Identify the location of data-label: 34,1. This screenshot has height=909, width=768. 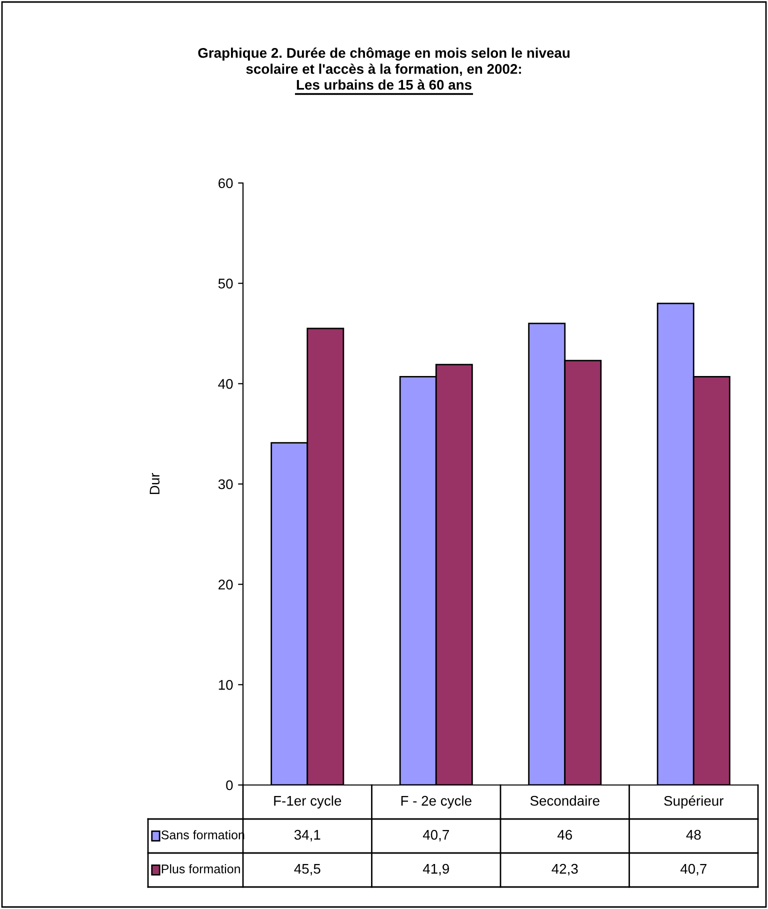
(307, 836).